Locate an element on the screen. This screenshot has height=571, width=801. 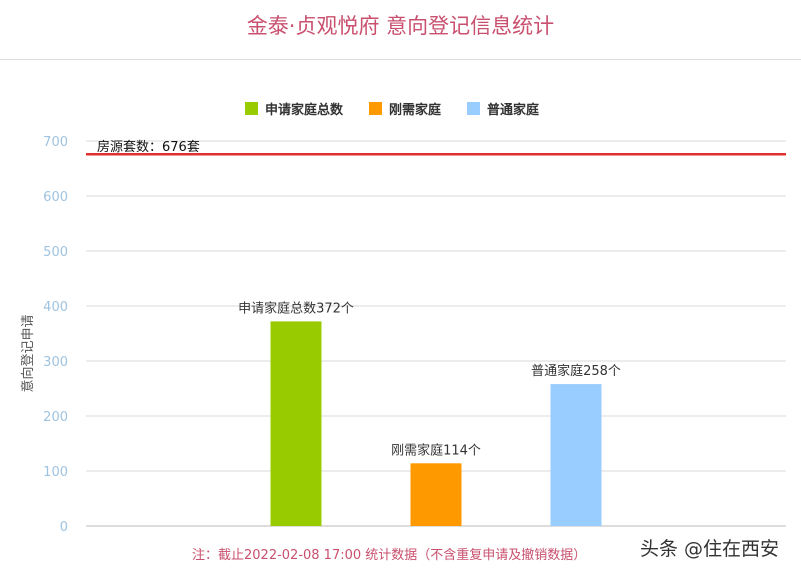
y-tick-label: 400 is located at coordinates (55, 307).